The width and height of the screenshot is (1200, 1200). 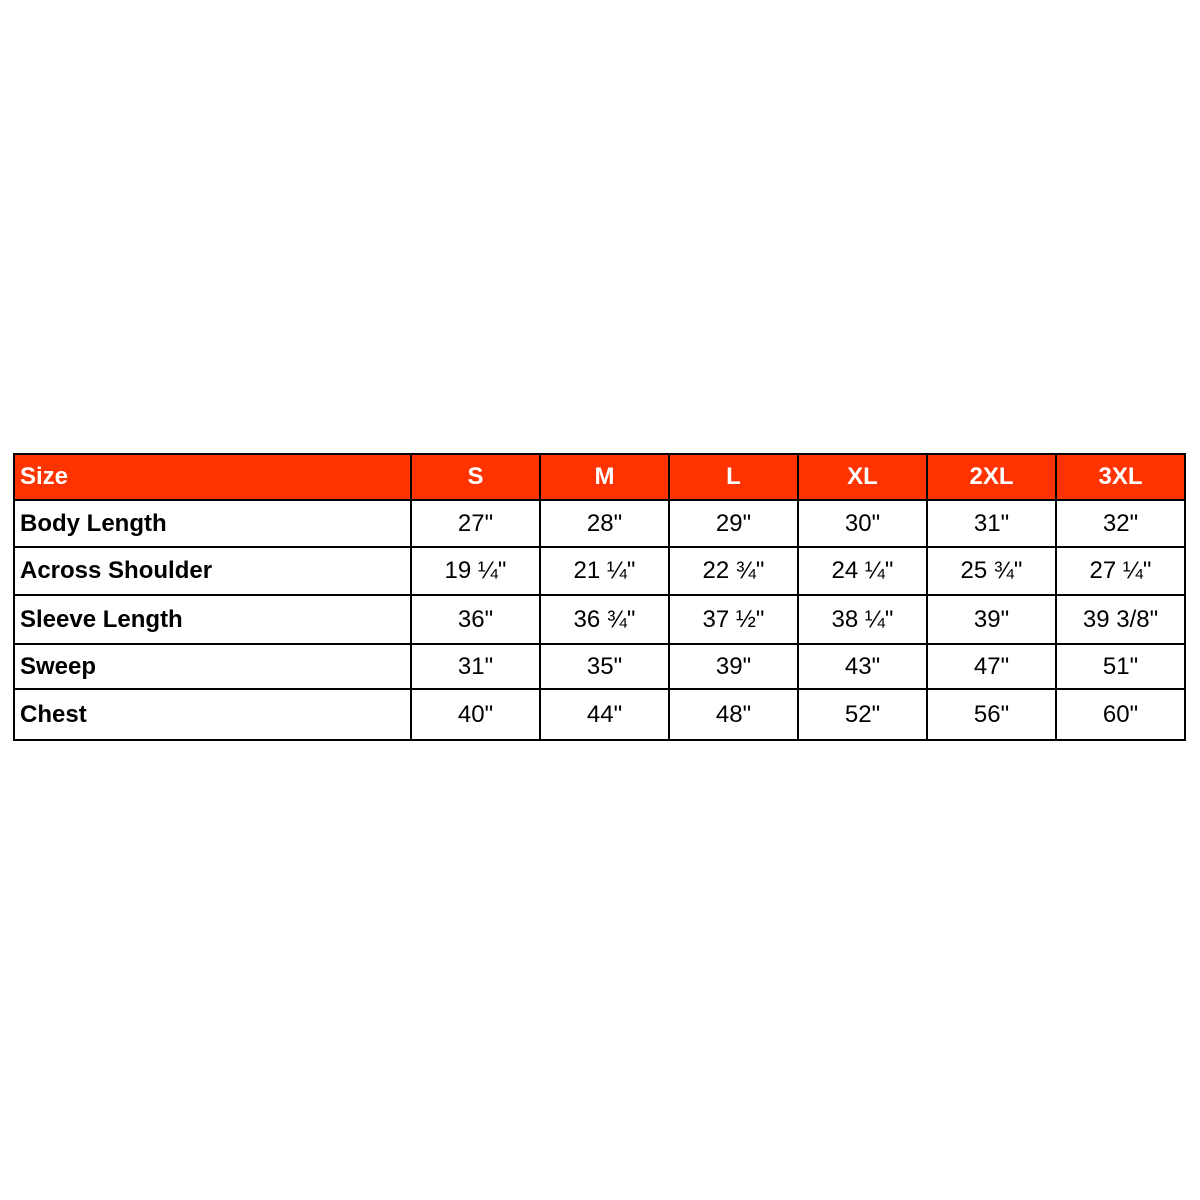 What do you see at coordinates (475, 619) in the screenshot?
I see `measurement-cell: 36"` at bounding box center [475, 619].